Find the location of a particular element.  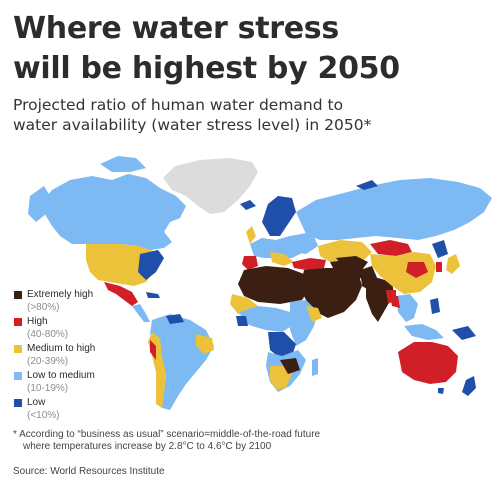

legend-item-high: High (40-80%) is located at coordinates (79, 328).